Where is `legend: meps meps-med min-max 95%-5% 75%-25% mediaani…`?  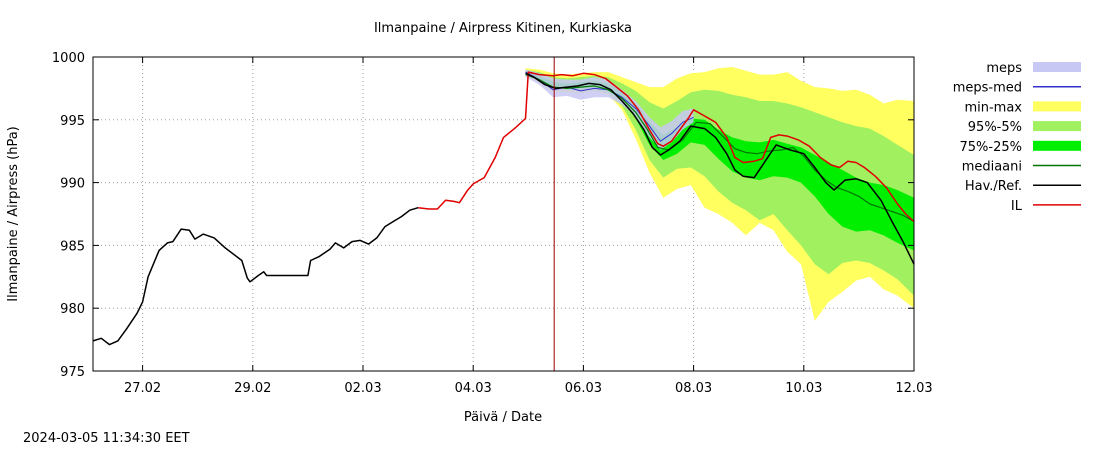 legend: meps meps-med min-max 95%-5% 75%-25% mediaani… is located at coordinates (1017, 137).